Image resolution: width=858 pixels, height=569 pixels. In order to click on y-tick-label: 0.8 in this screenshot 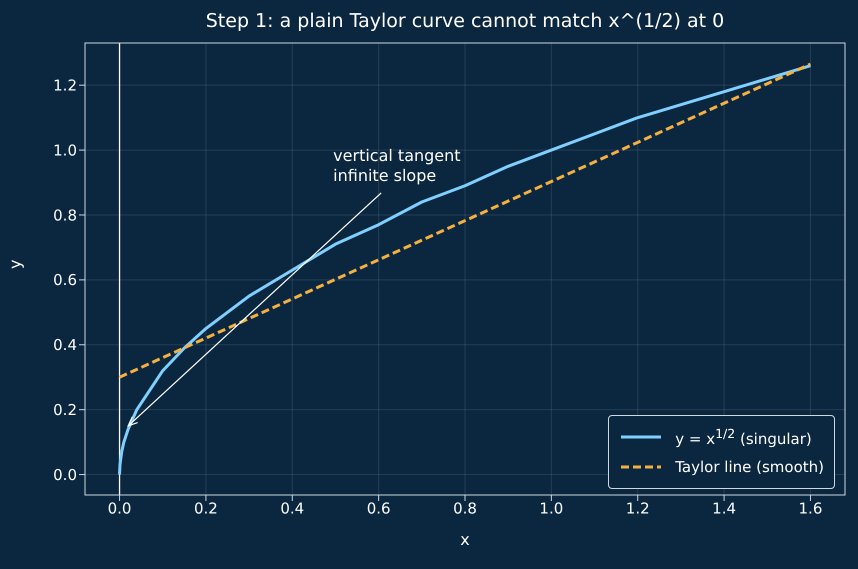, I will do `click(65, 215)`.